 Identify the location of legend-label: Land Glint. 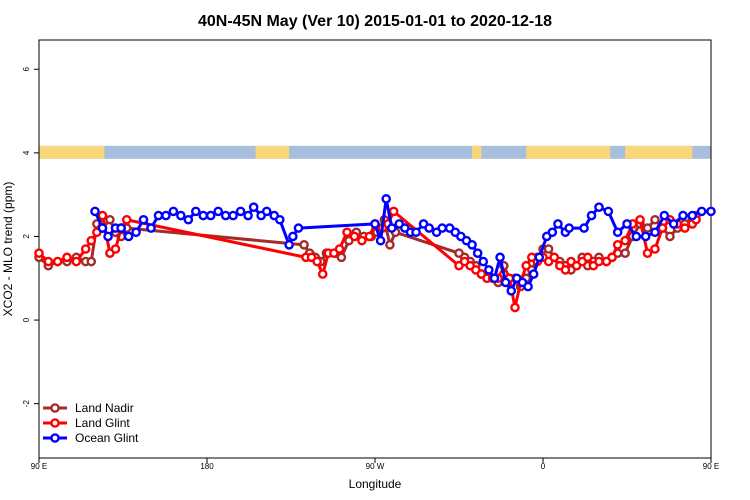
(102, 423).